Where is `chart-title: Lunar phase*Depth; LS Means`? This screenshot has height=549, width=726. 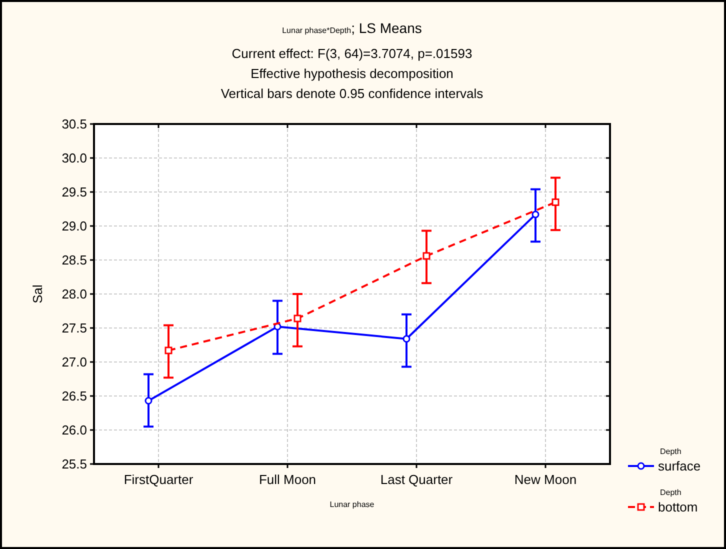
chart-title: Lunar phase*Depth; LS Means is located at coordinates (352, 28).